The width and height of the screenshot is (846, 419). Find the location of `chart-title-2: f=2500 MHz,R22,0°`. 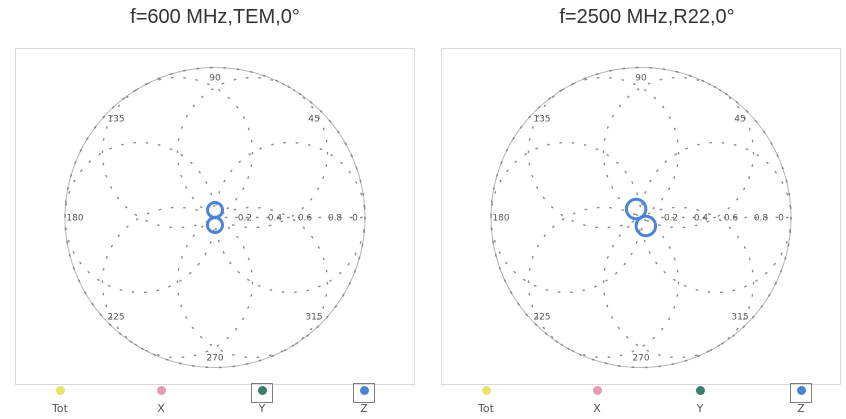

chart-title-2: f=2500 MHz,R22,0° is located at coordinates (647, 17).